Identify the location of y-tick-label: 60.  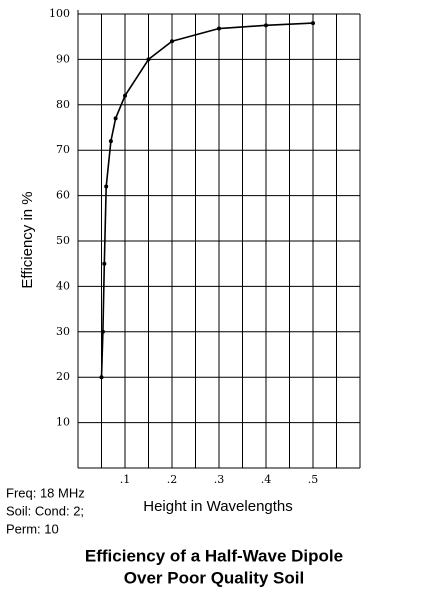
(63, 195).